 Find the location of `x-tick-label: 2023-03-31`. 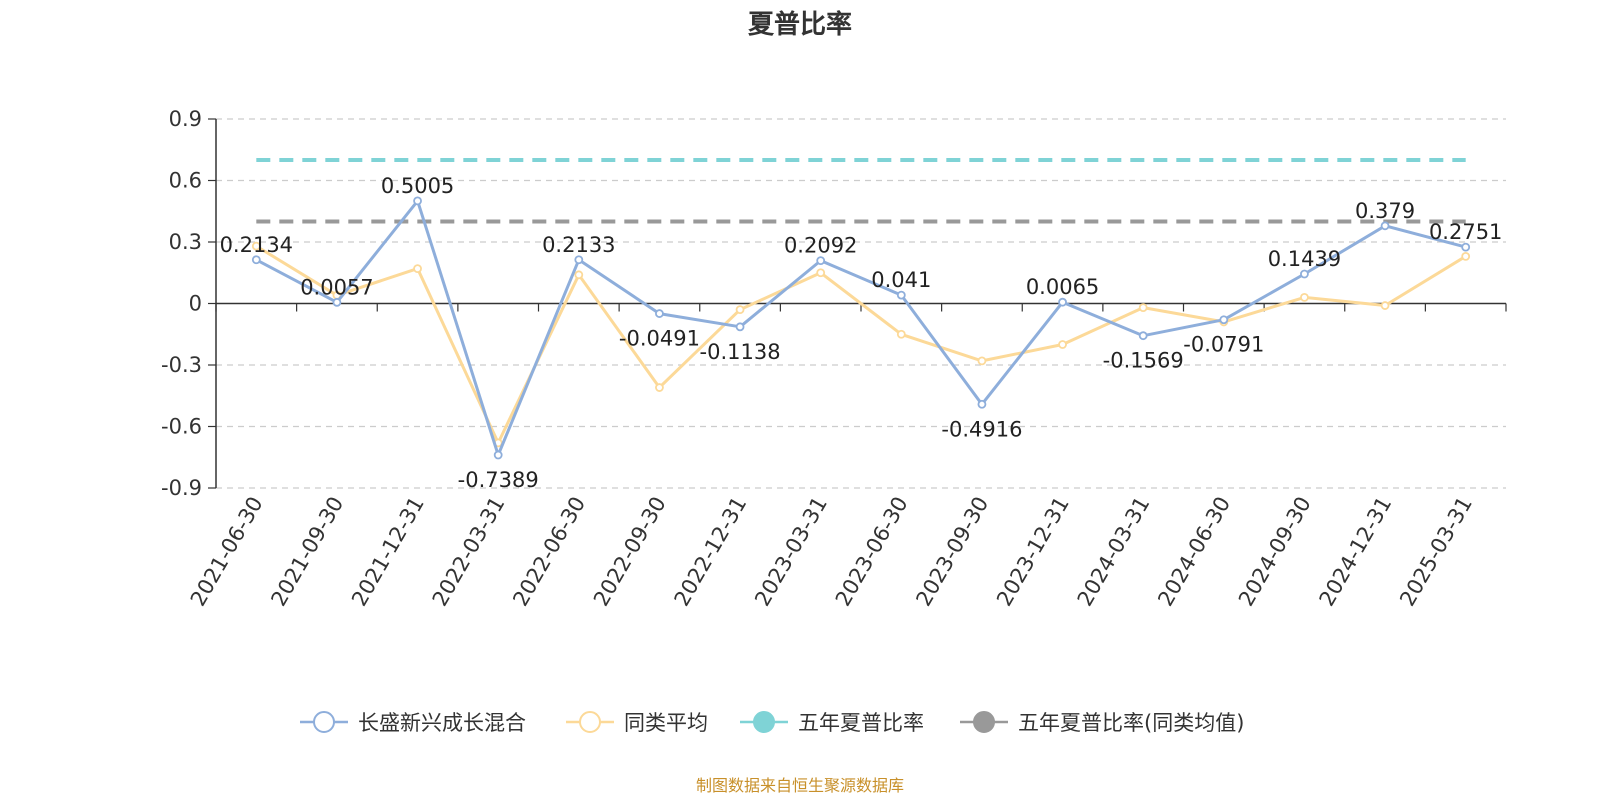

x-tick-label: 2023-03-31 is located at coordinates (791, 552).